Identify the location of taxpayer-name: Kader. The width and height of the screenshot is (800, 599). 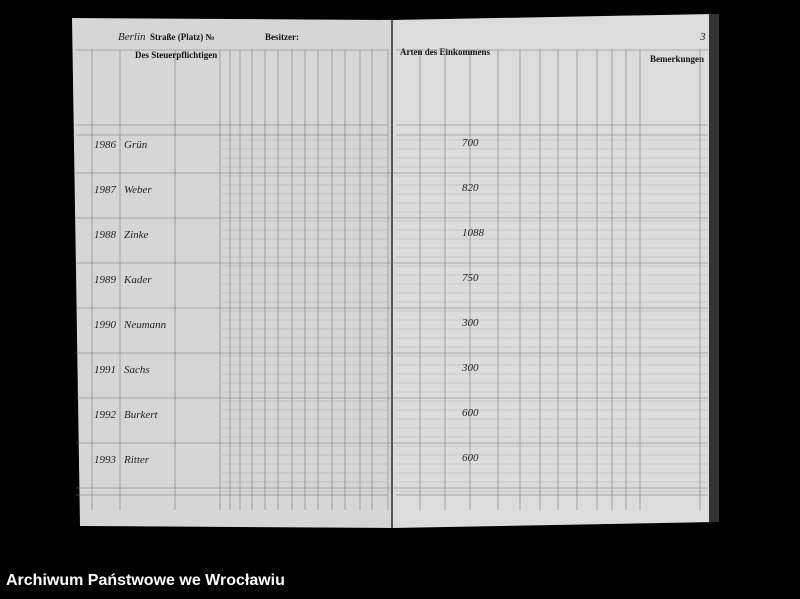
(137, 280).